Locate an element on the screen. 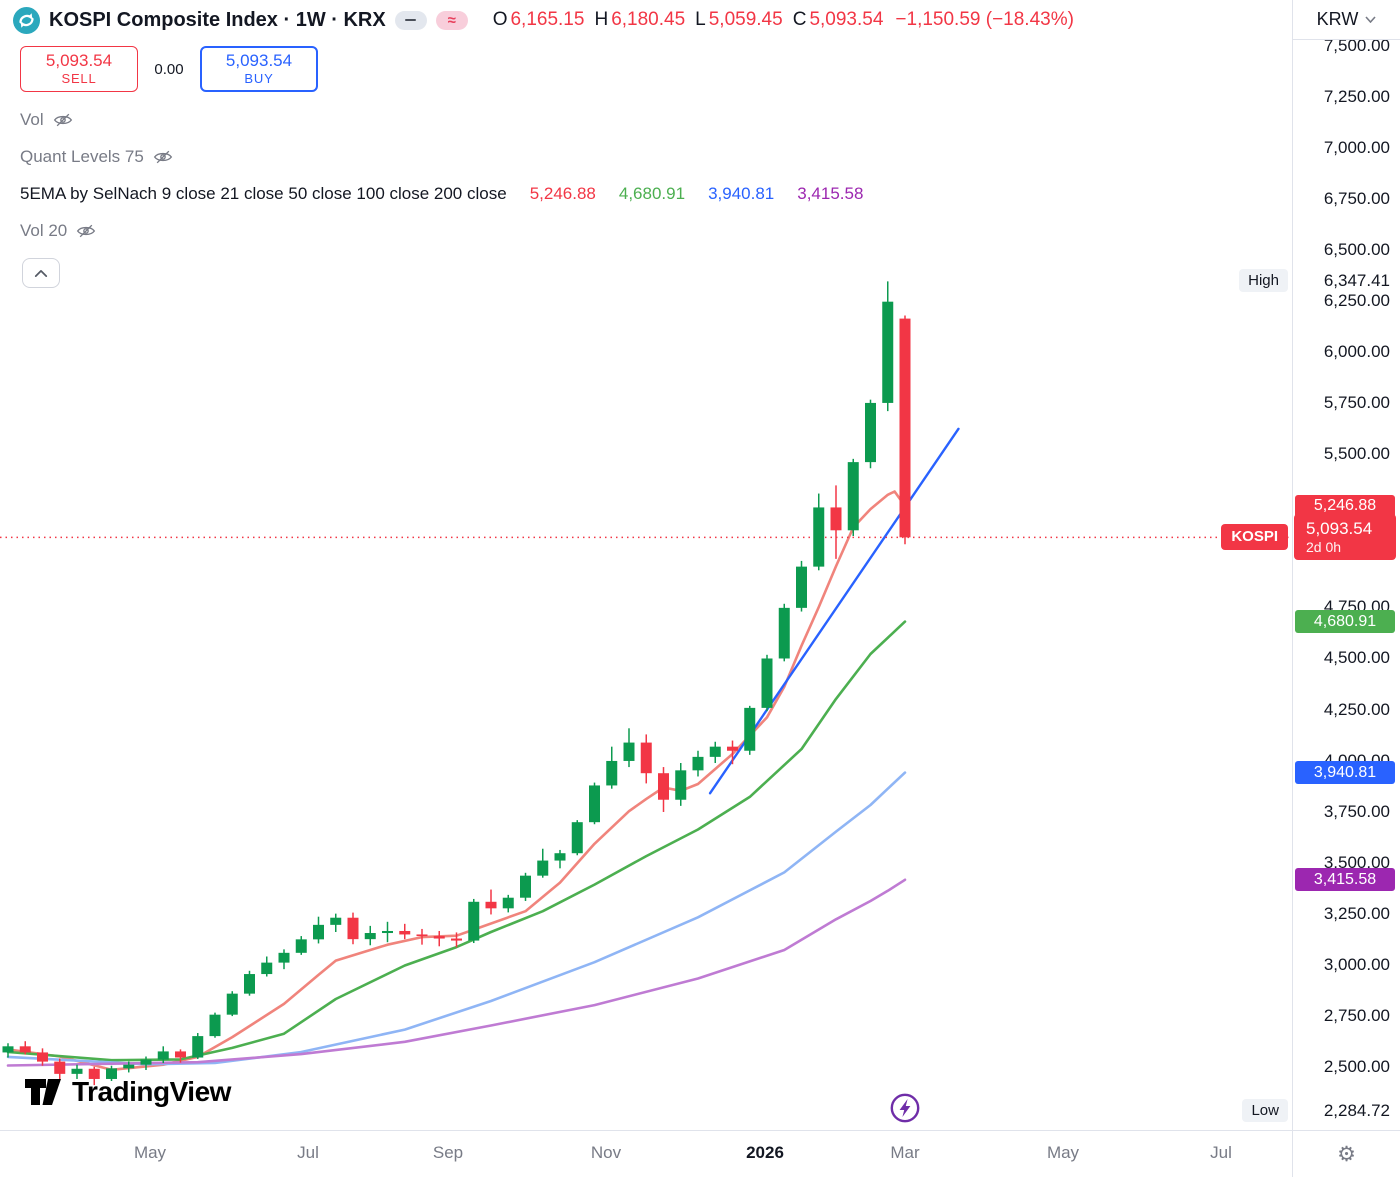 The height and width of the screenshot is (1177, 1400). trade-panel: 5,093.54 SELL 0.00 5,093.54 BUY is located at coordinates (169, 69).